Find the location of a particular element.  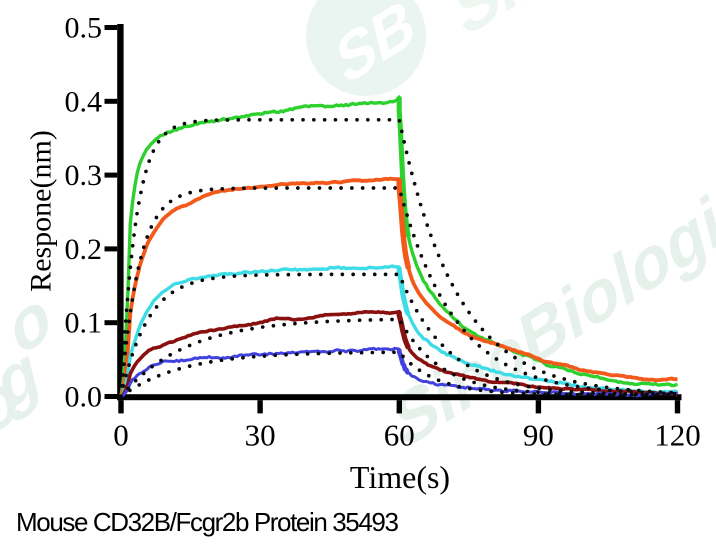

svg-text: 0.5 is located at coordinates (84, 28).